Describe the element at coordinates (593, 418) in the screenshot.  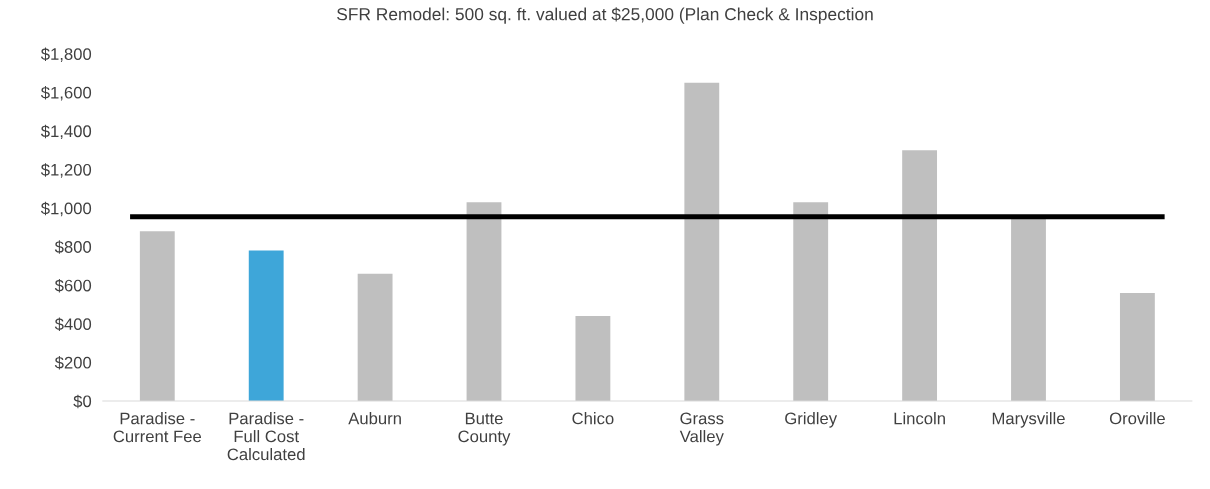
I see `x-tick-label: Chico` at that location.